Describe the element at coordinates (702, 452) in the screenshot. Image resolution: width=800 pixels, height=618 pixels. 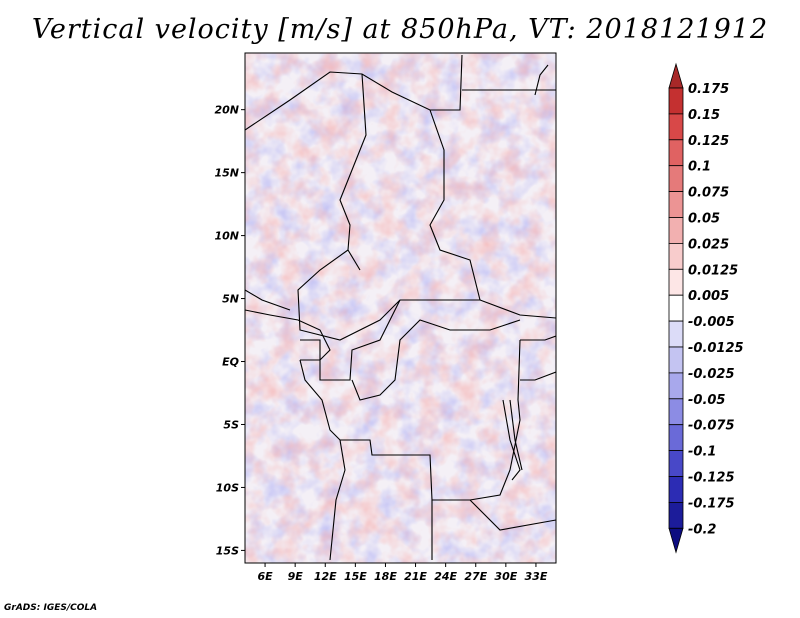
I see `colorbar-label: -0.1` at that location.